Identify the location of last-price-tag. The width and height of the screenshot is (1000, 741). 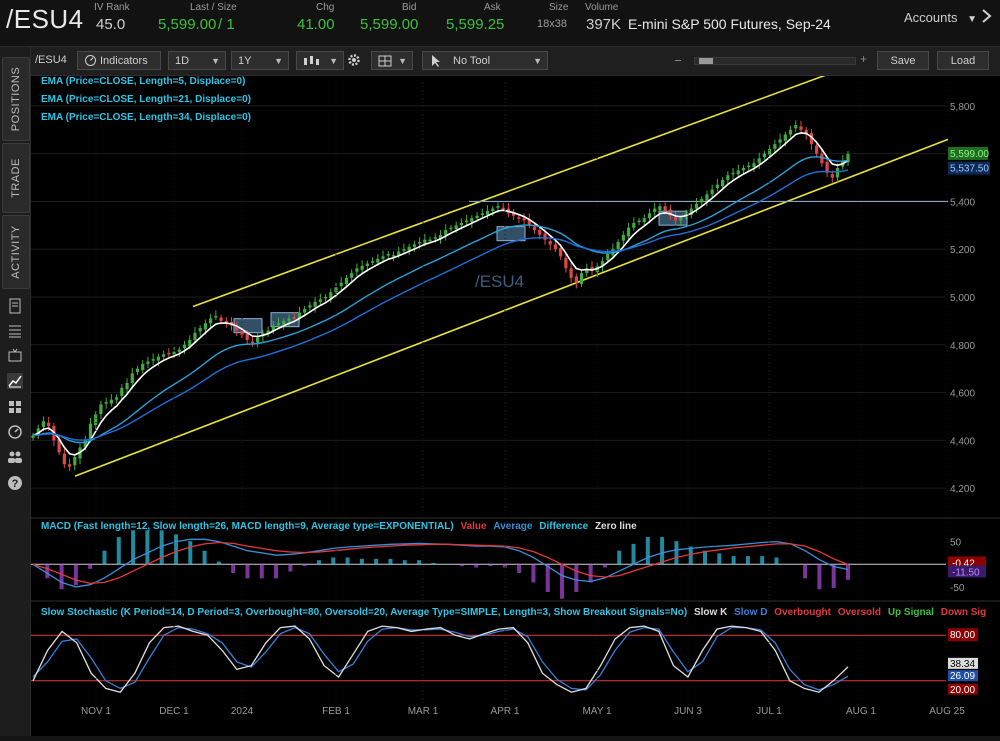
(968, 153).